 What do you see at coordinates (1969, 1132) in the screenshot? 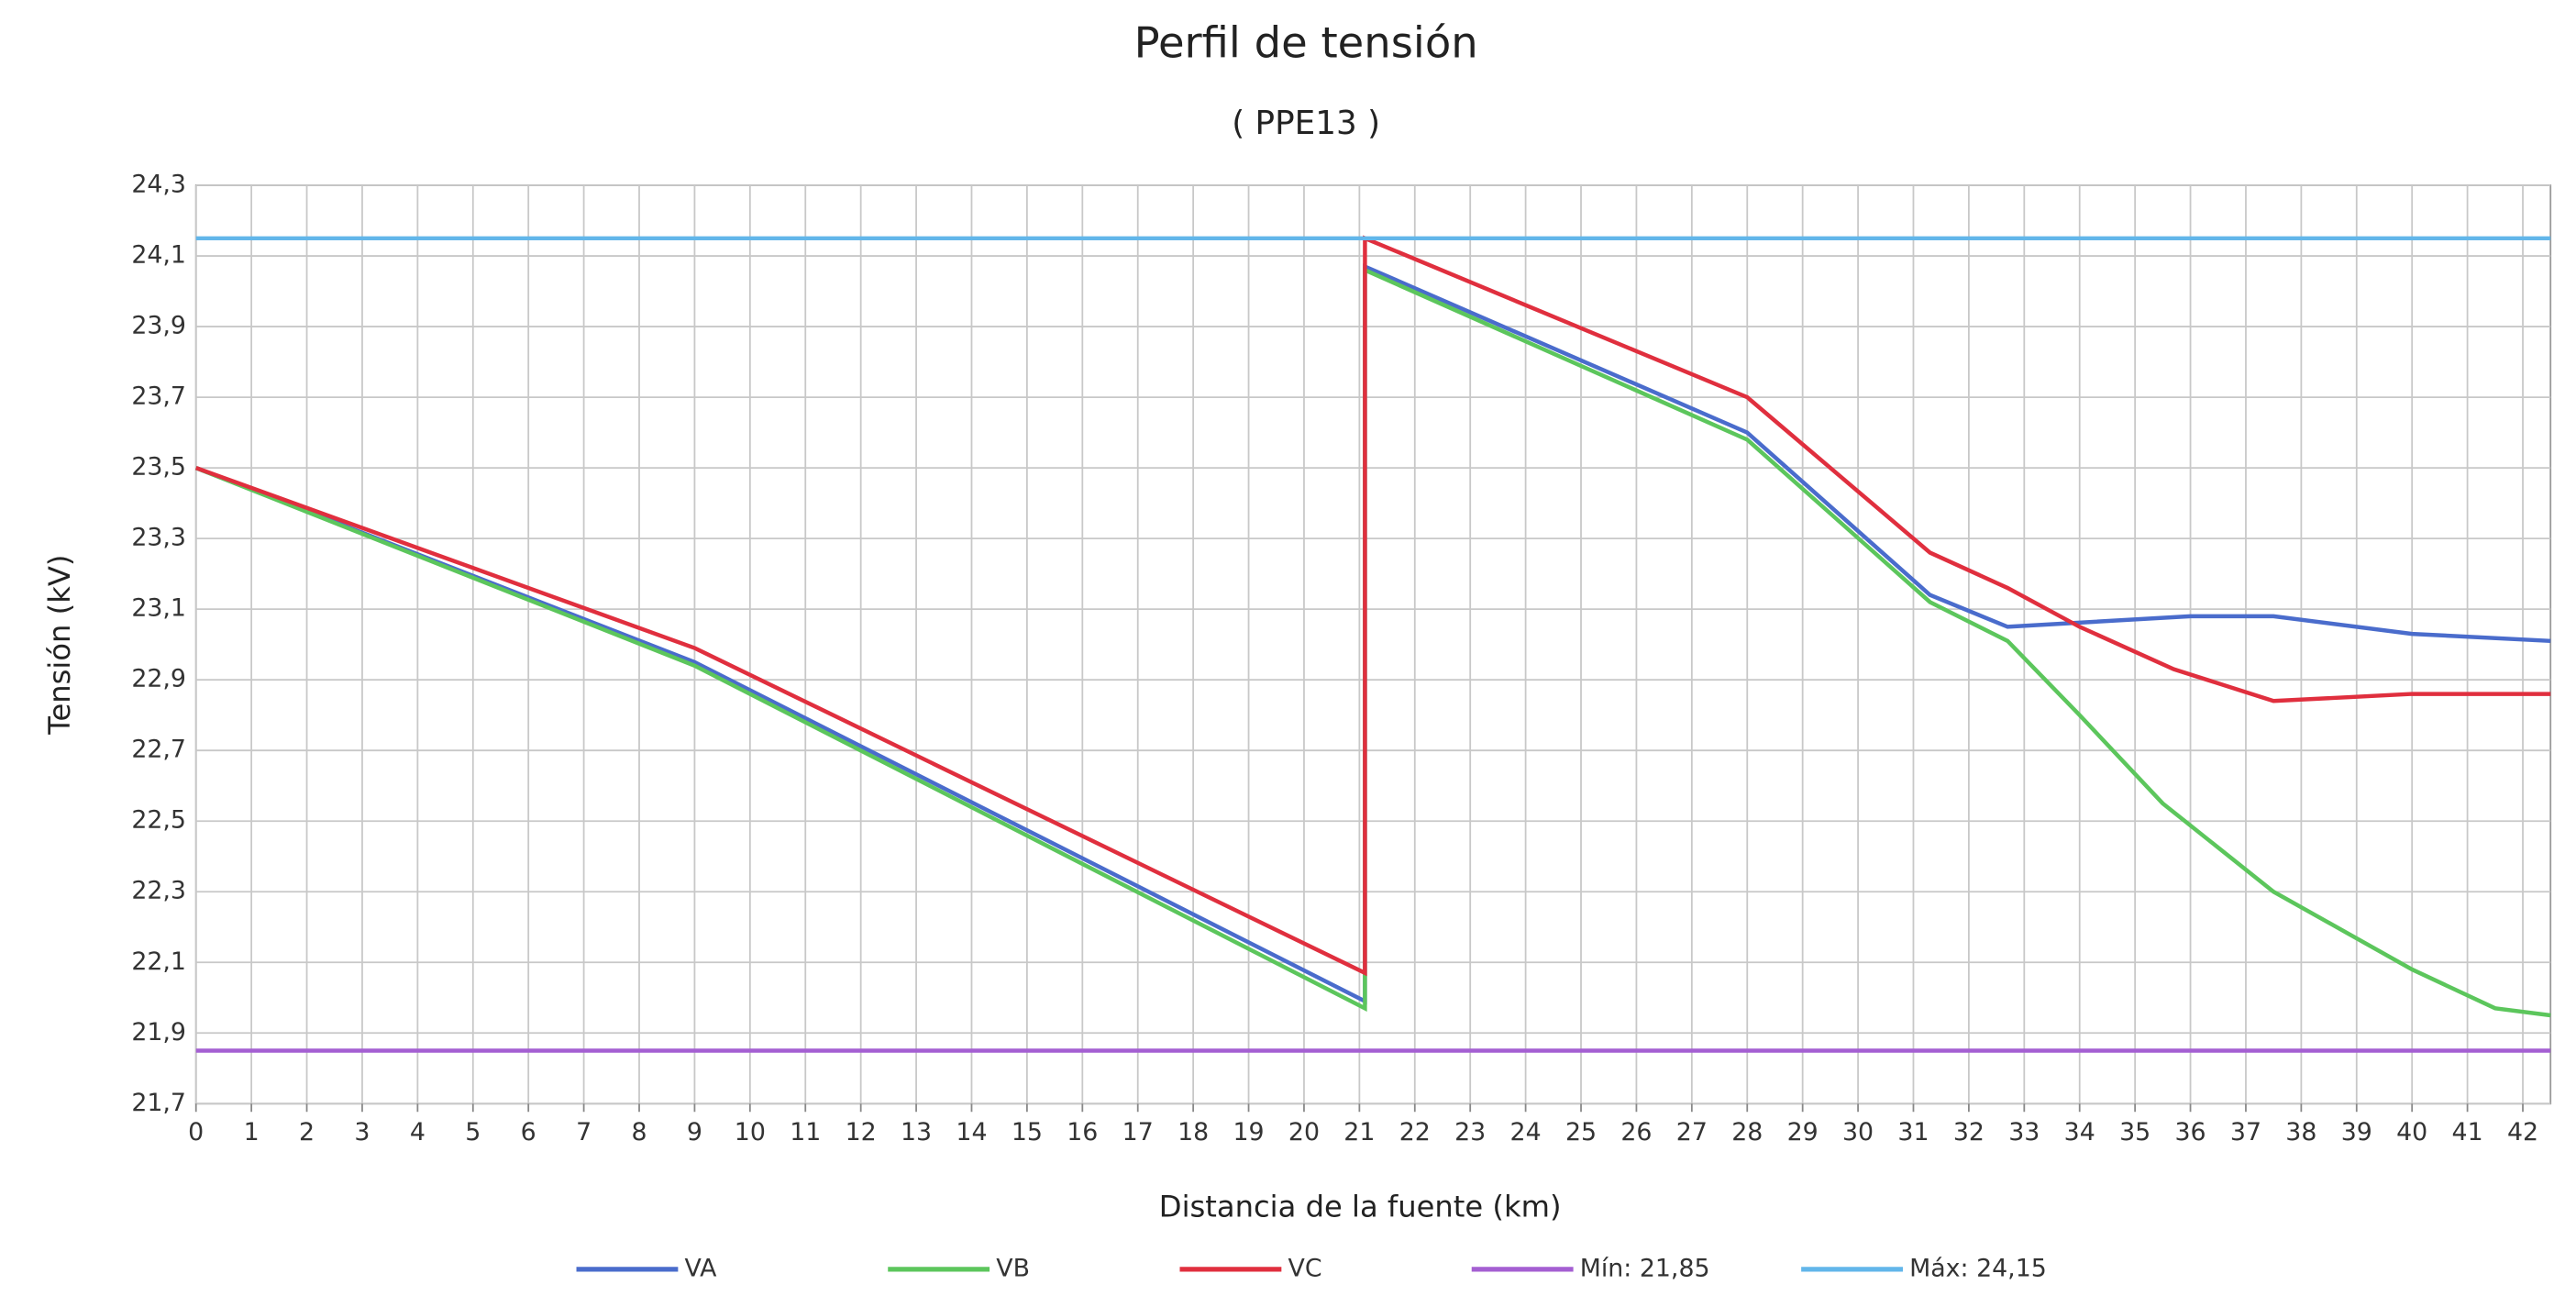
I see `x-tick-label: 32` at bounding box center [1969, 1132].